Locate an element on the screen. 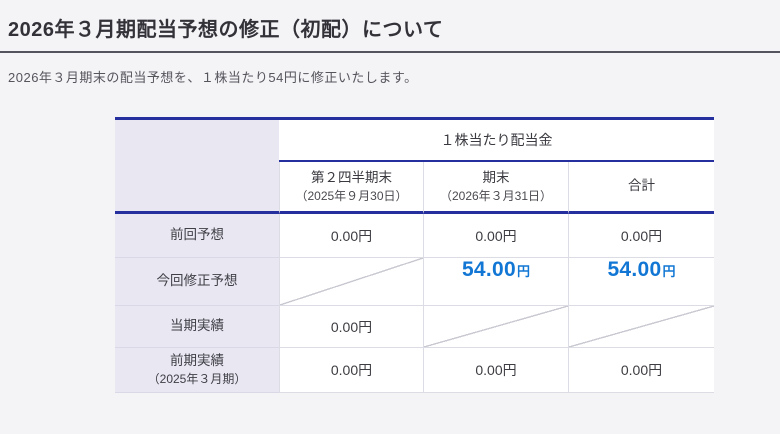 The width and height of the screenshot is (780, 434). document-header: 2026年３月期配当予想の修正（初配）について is located at coordinates (390, 26).